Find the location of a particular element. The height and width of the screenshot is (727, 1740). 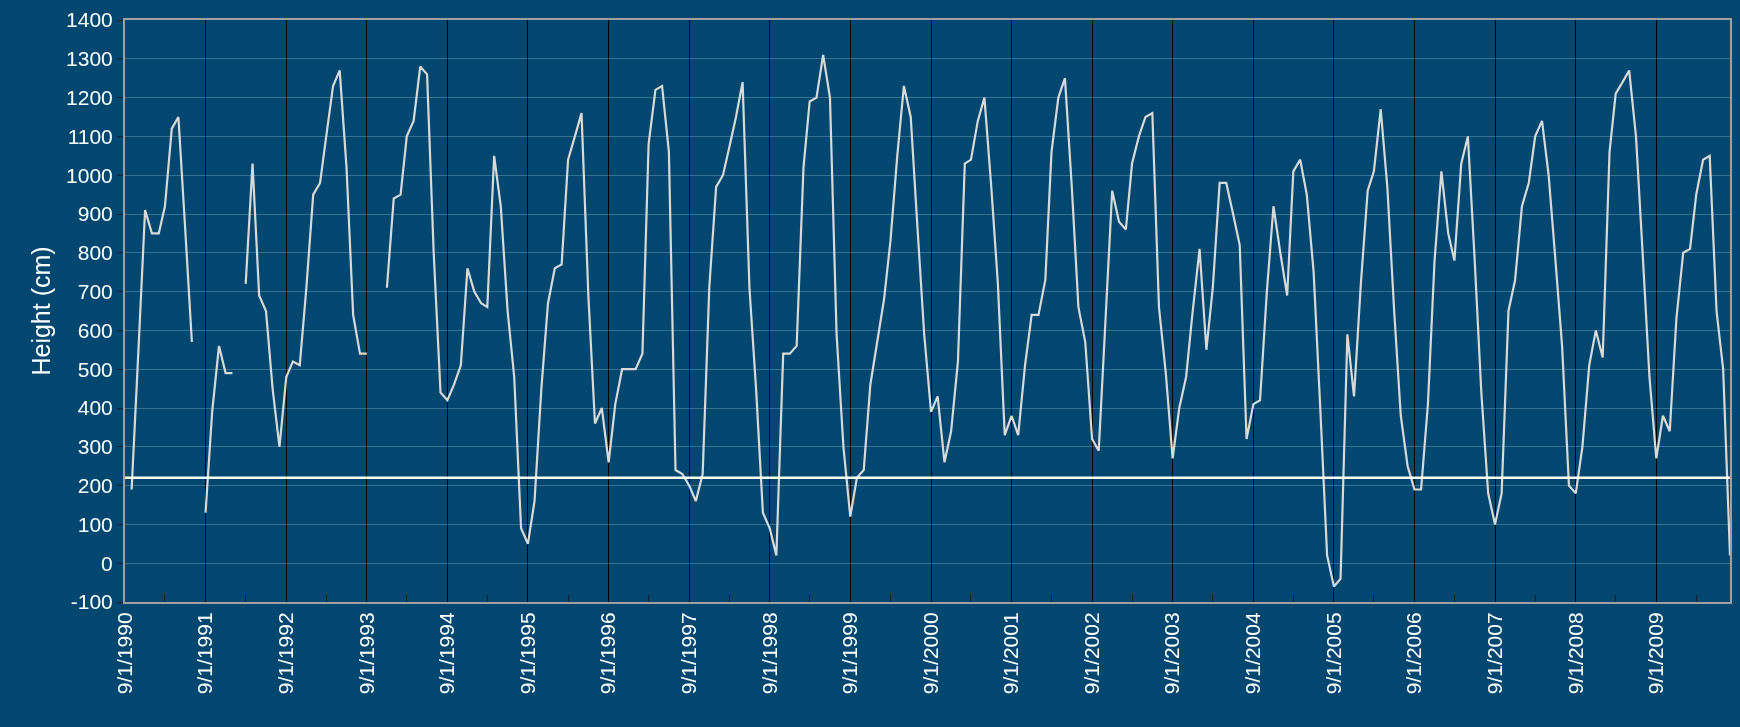

x-tick-label: 9/1/1994 is located at coordinates (447, 653).